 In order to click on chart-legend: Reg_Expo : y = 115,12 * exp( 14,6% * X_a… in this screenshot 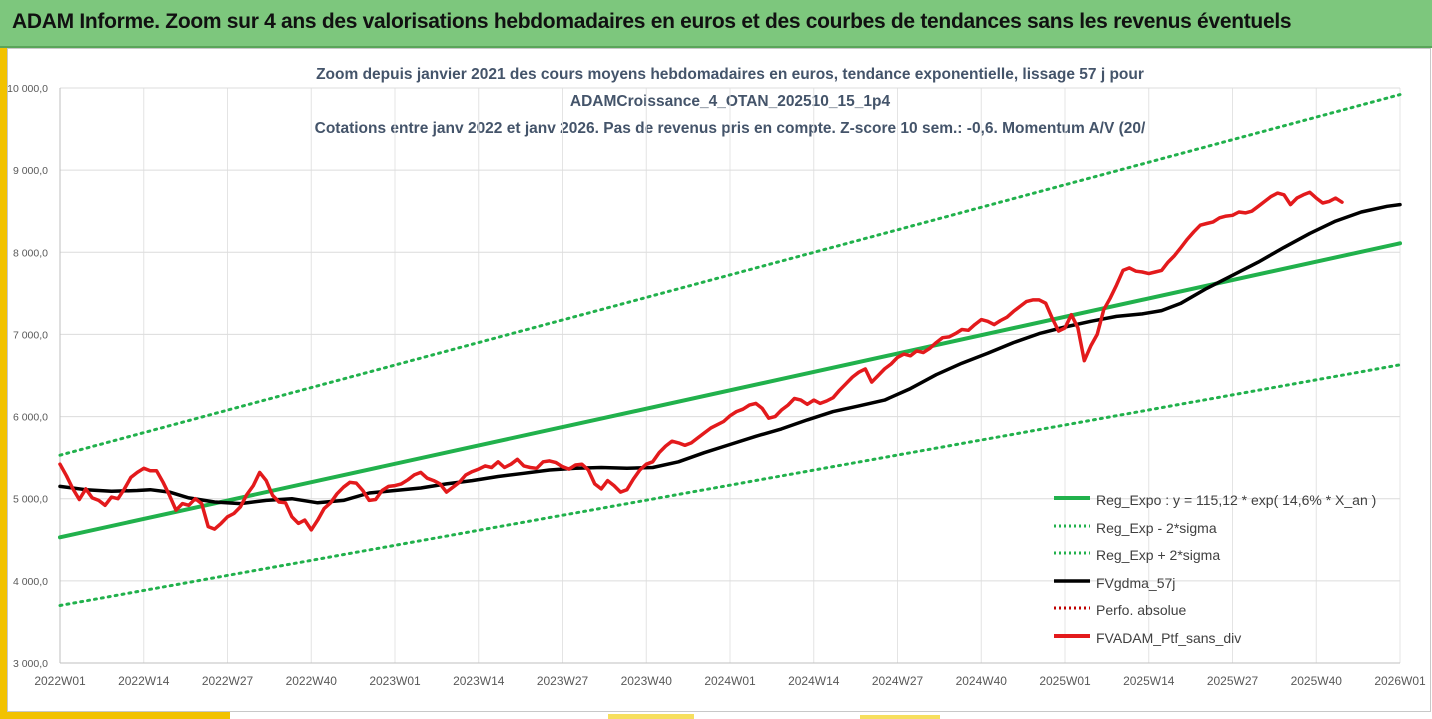, I will do `click(1217, 570)`.